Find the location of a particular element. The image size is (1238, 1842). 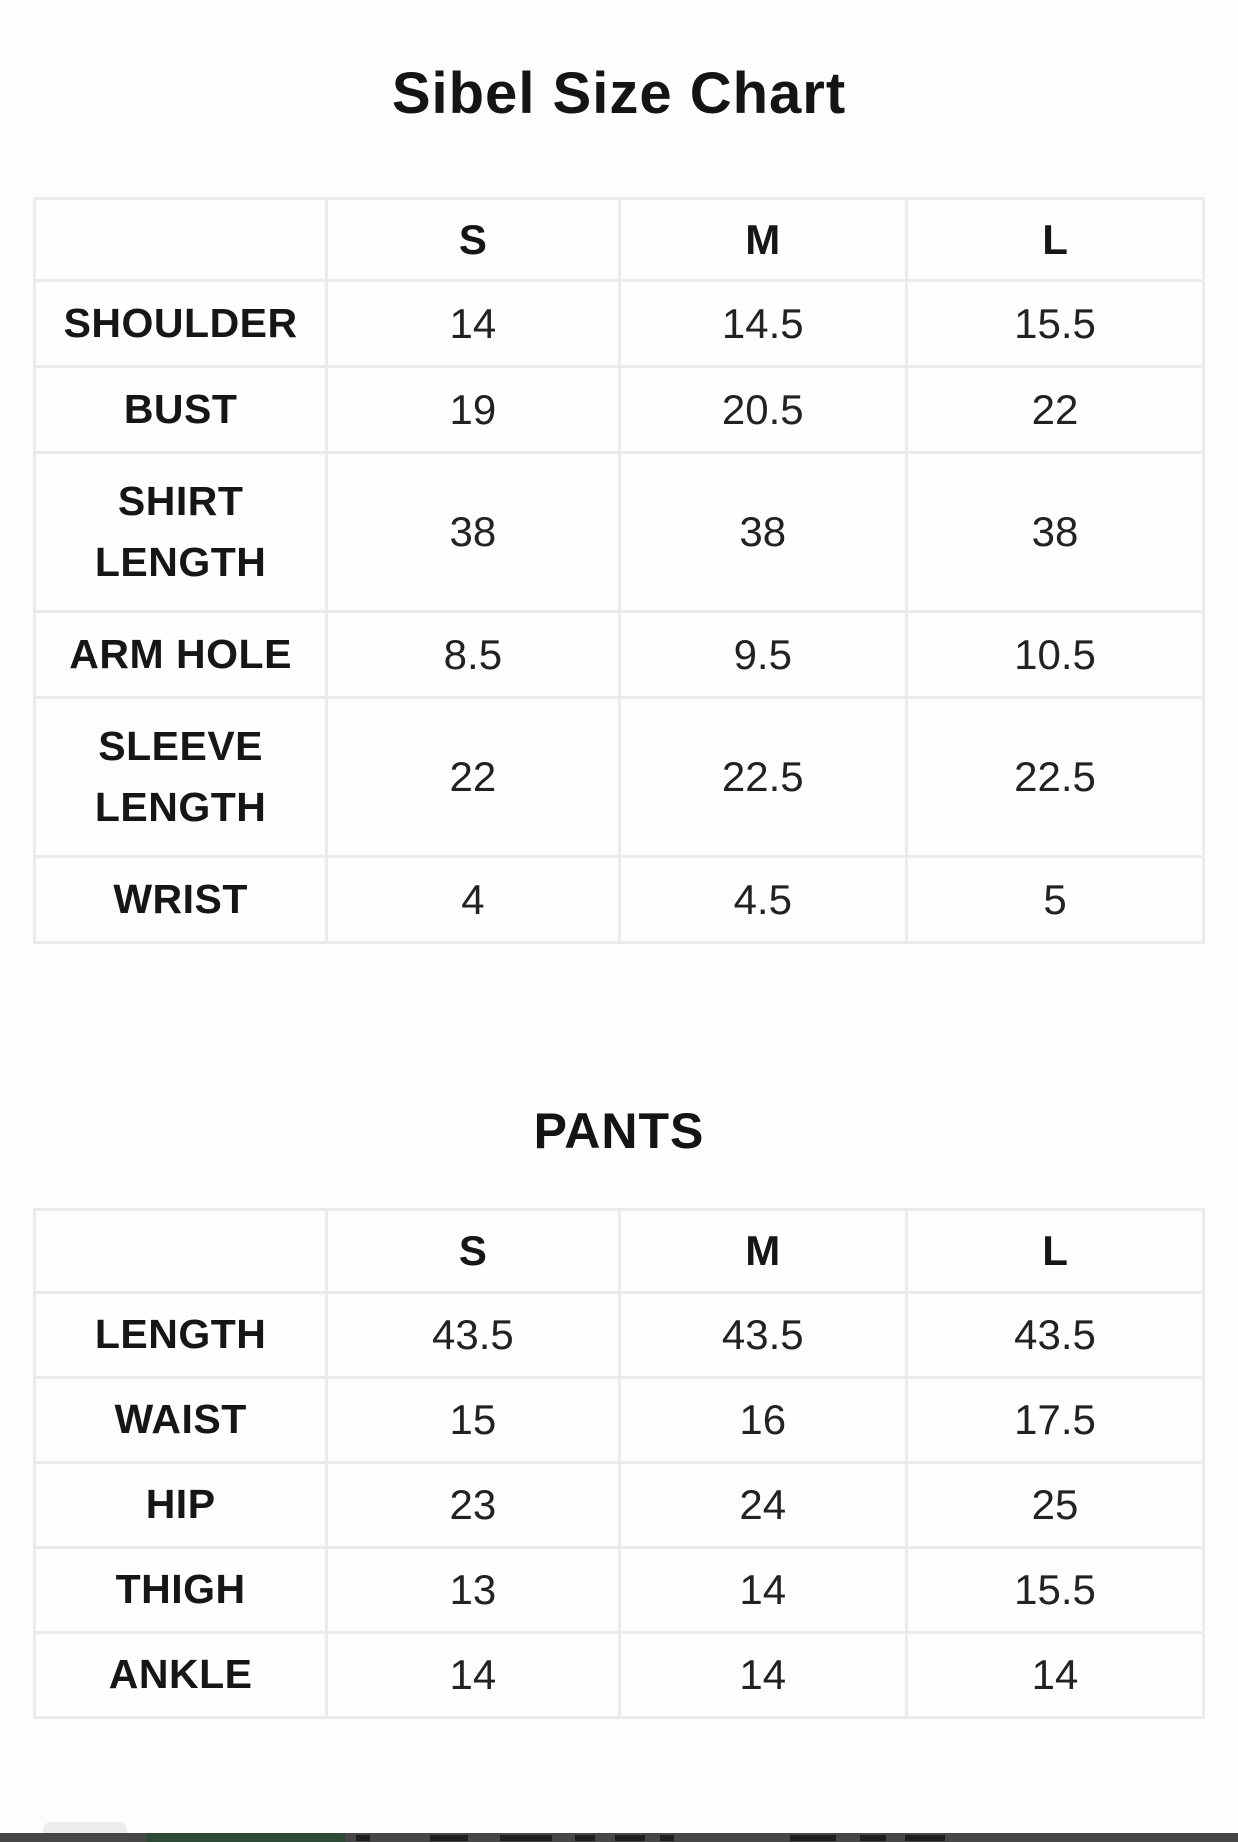

size-value: 13 is located at coordinates (473, 1590).